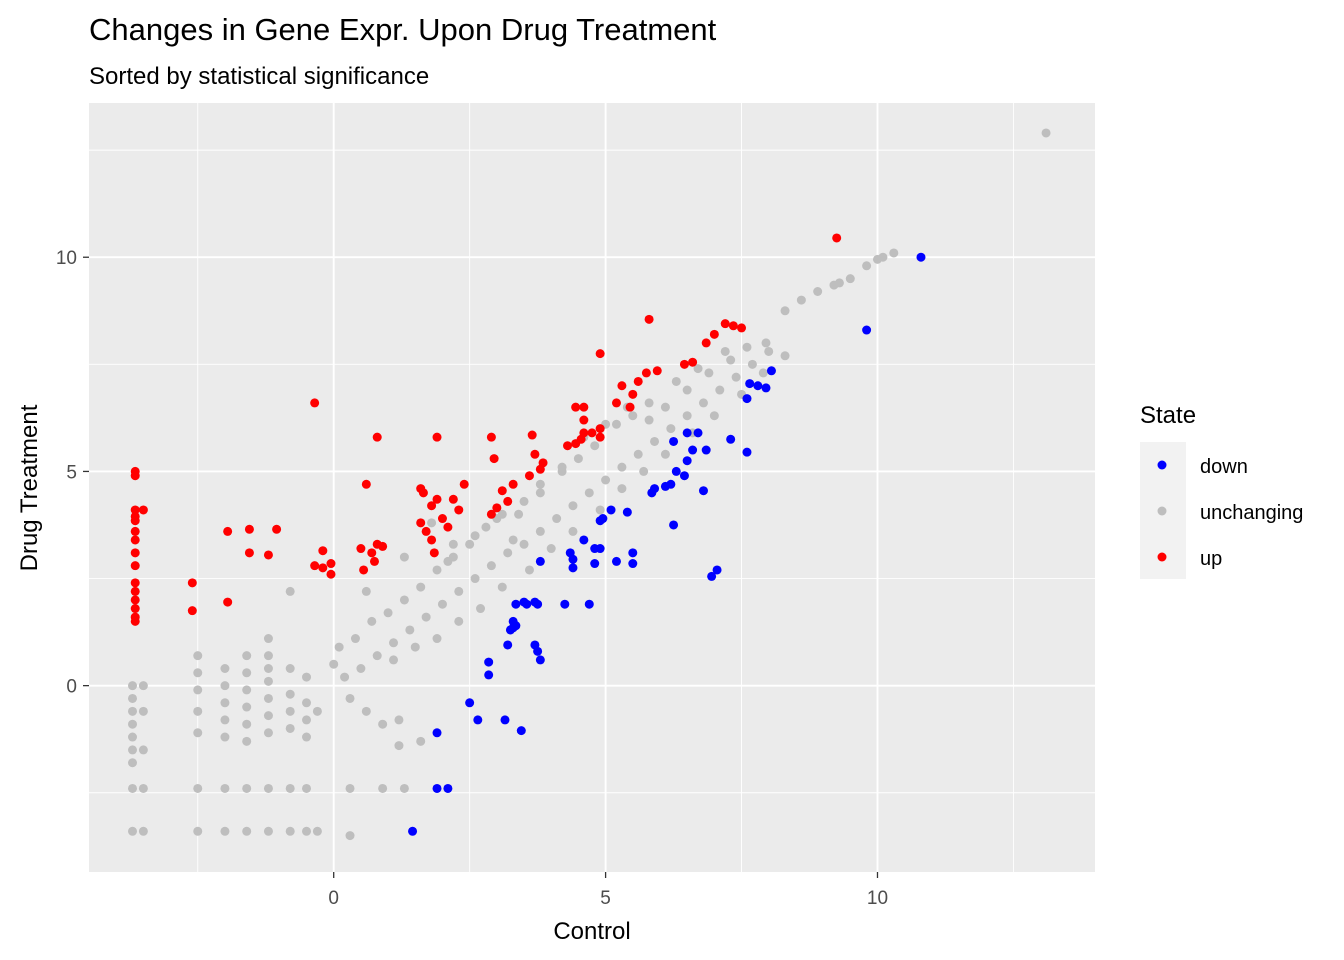 This screenshot has height=960, width=1344. I want to click on x-tick-label: 10, so click(877, 898).